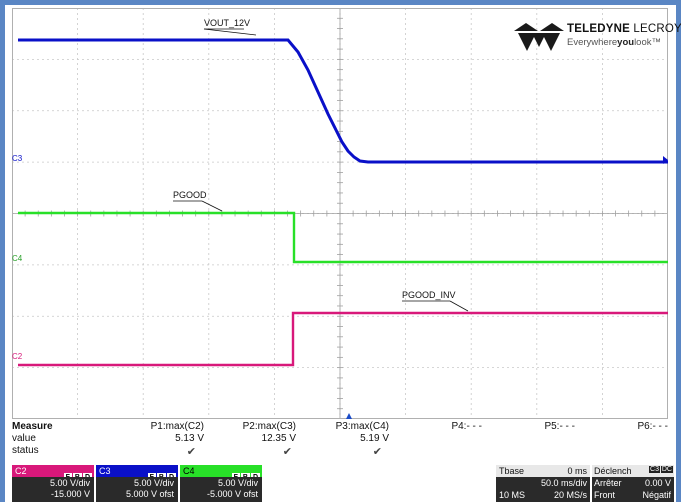 The width and height of the screenshot is (681, 502). What do you see at coordinates (429, 295) in the screenshot?
I see `pgood-inv-label: PGOOD_INV` at bounding box center [429, 295].